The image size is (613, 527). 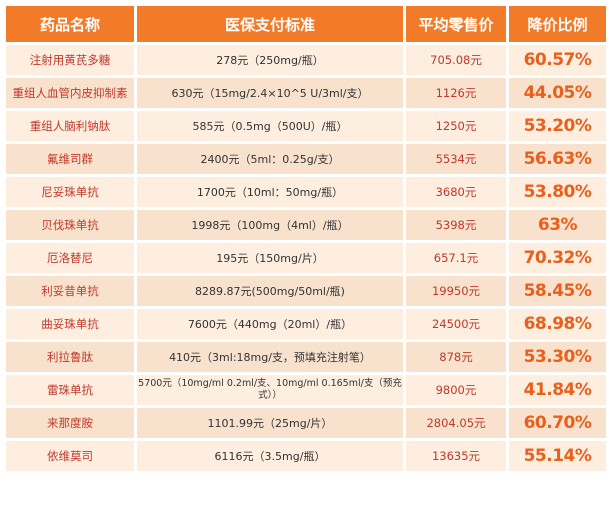 What do you see at coordinates (270, 225) in the screenshot?
I see `insurance-standard-cell: 1998元（100mg（4ml）/瓶）` at bounding box center [270, 225].